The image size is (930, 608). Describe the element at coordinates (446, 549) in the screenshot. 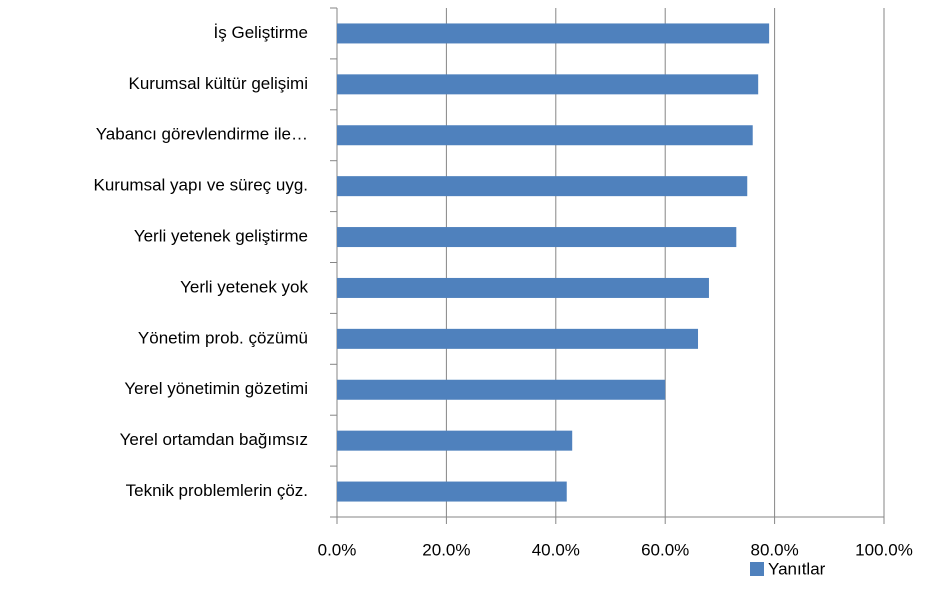

I see `x-tick-label: 20.0%` at that location.